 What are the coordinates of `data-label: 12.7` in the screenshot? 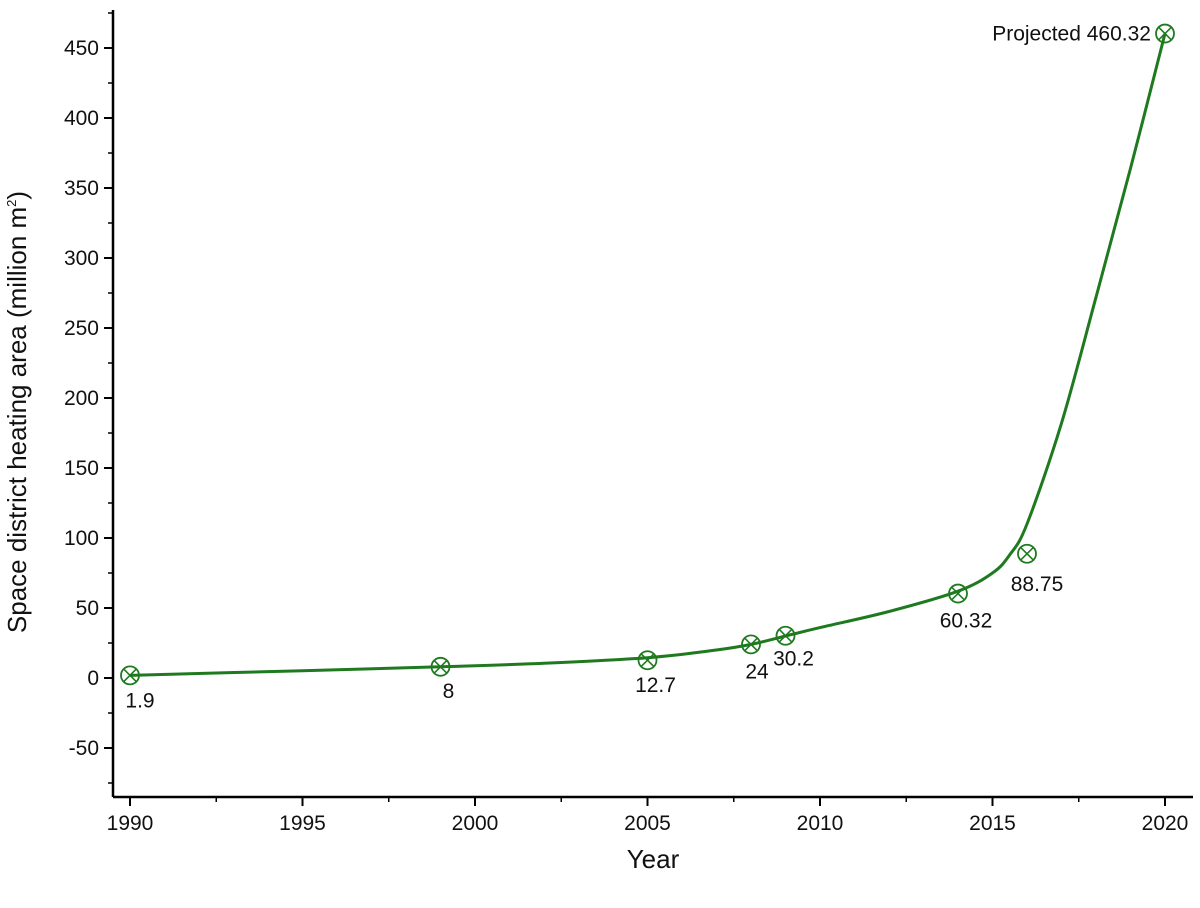 It's located at (655, 685).